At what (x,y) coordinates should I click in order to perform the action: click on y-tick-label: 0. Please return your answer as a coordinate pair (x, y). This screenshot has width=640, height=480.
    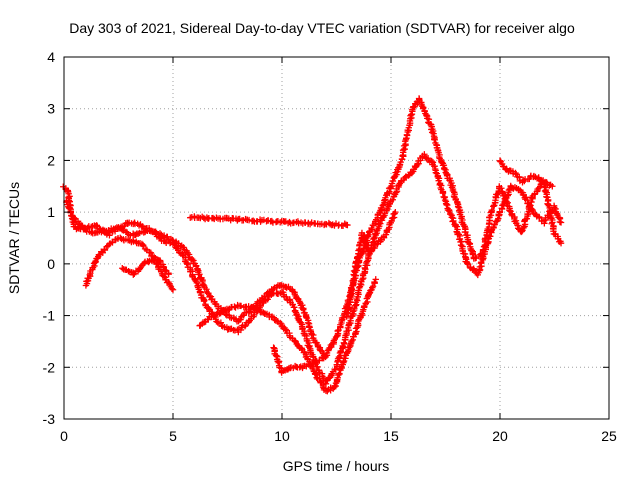
    Looking at the image, I should click on (51, 264).